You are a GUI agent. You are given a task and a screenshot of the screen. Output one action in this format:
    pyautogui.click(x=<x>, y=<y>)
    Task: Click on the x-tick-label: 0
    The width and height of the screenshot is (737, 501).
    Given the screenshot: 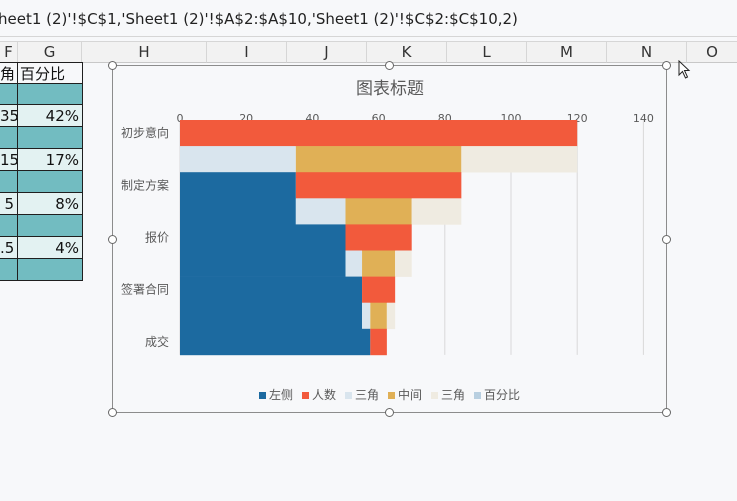 What is the action you would take?
    pyautogui.click(x=180, y=118)
    